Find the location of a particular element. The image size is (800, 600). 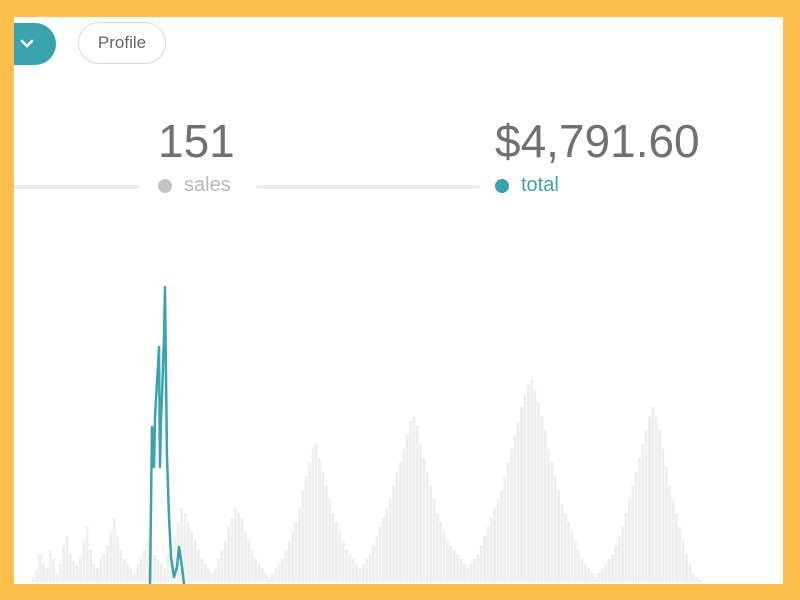

profile-button: Profile is located at coordinates (122, 43).